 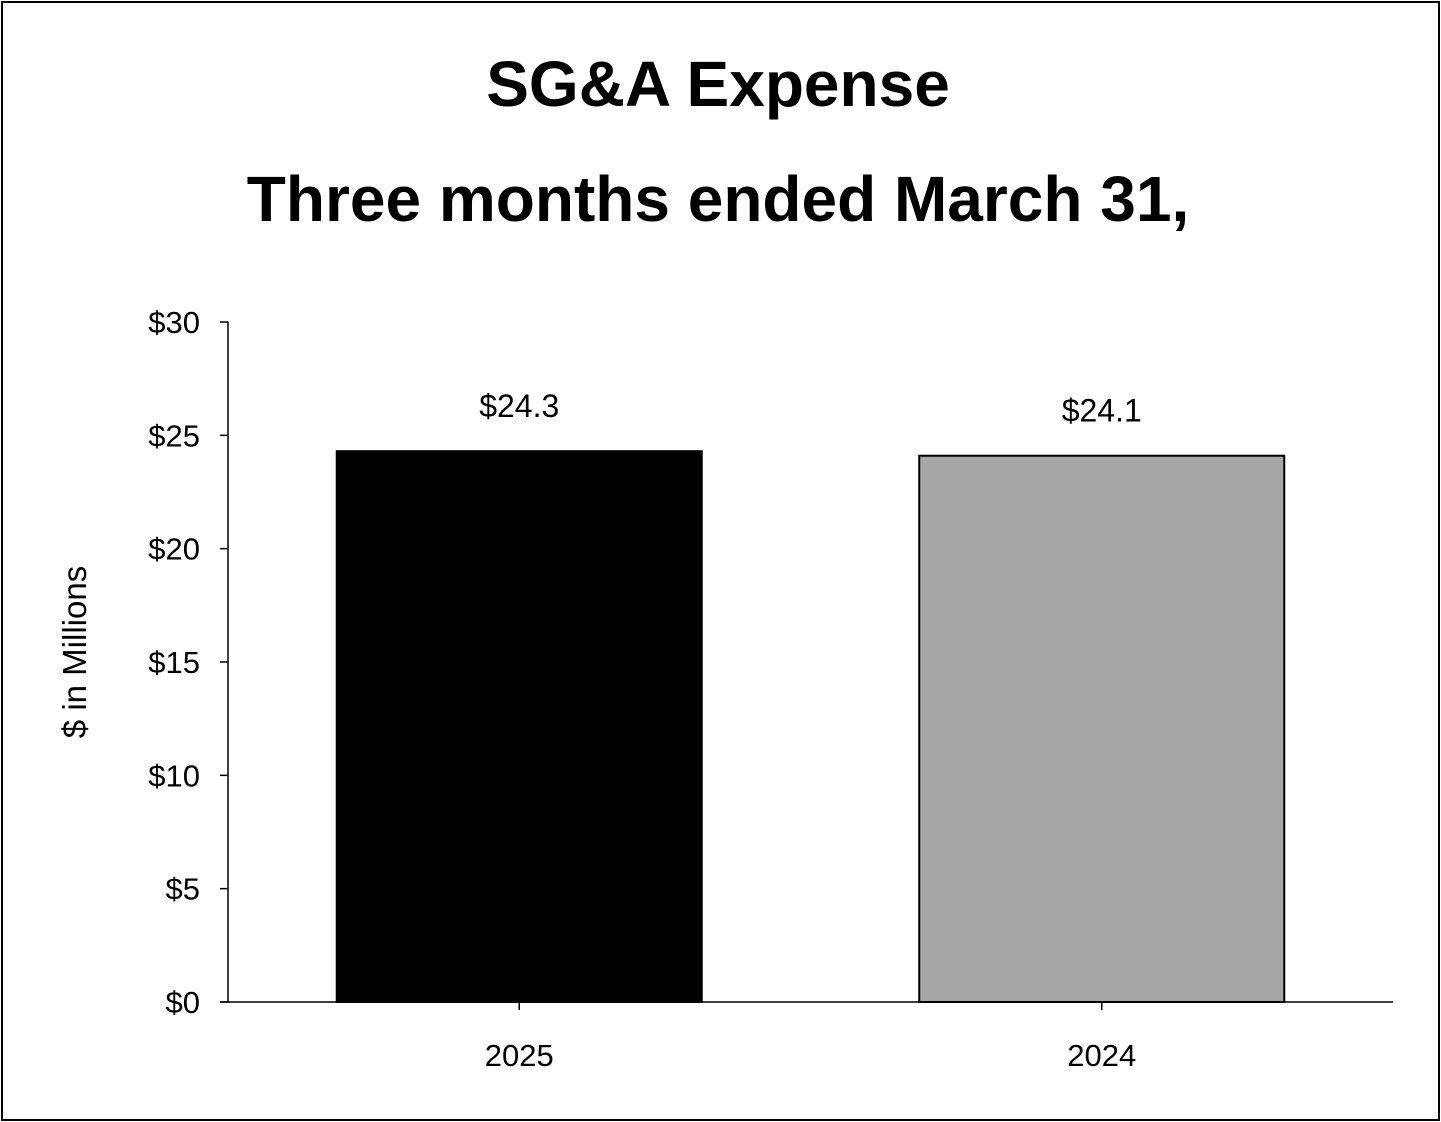 I want to click on y-tick-label-5: $5, so click(x=183, y=889).